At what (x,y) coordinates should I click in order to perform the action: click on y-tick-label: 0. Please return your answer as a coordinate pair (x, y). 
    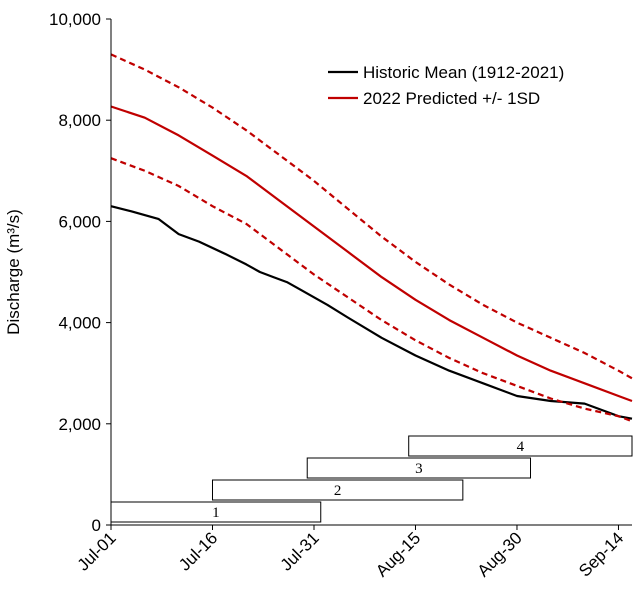
    Looking at the image, I should click on (96, 525).